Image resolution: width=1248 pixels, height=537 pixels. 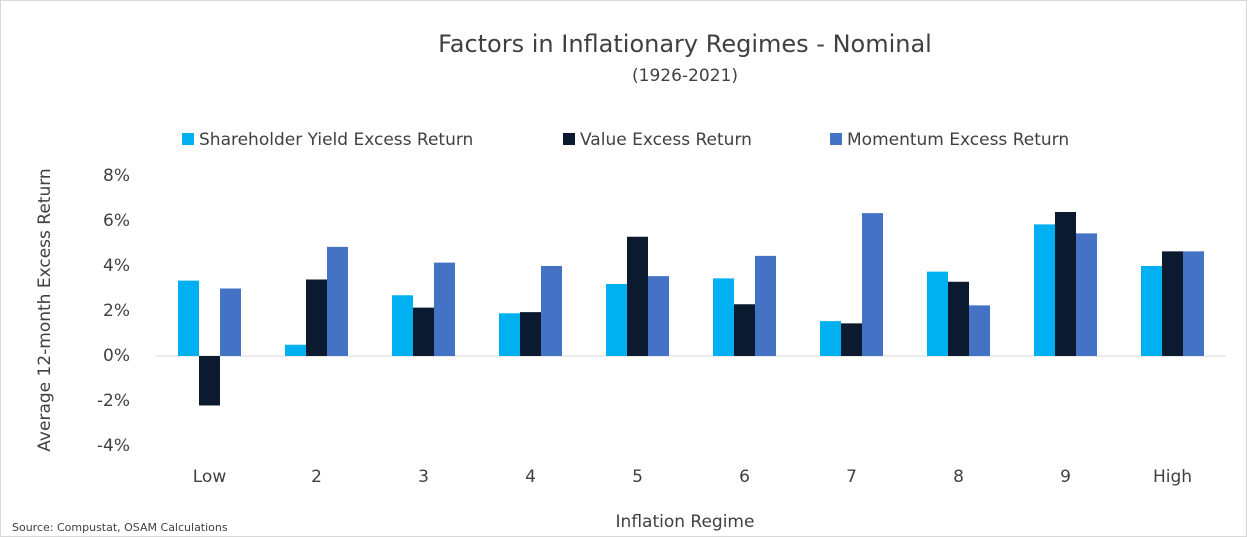 What do you see at coordinates (744, 477) in the screenshot?
I see `x-tick-label: 6` at bounding box center [744, 477].